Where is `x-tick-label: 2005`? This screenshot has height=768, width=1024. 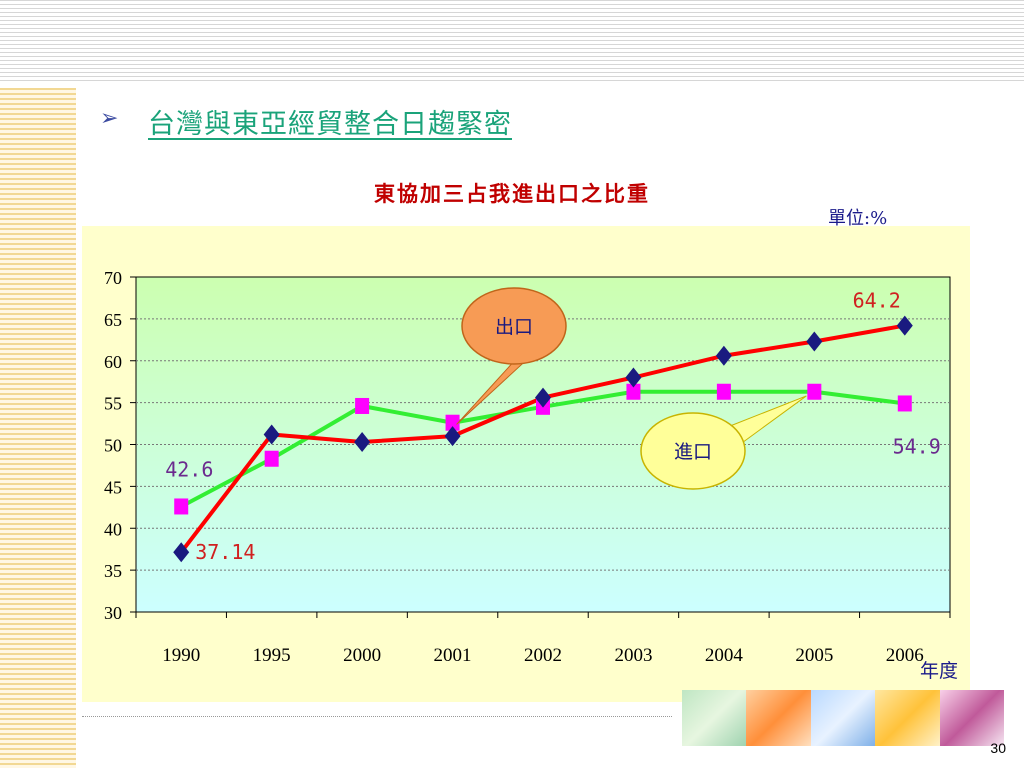
x-tick-label: 2005 is located at coordinates (814, 655).